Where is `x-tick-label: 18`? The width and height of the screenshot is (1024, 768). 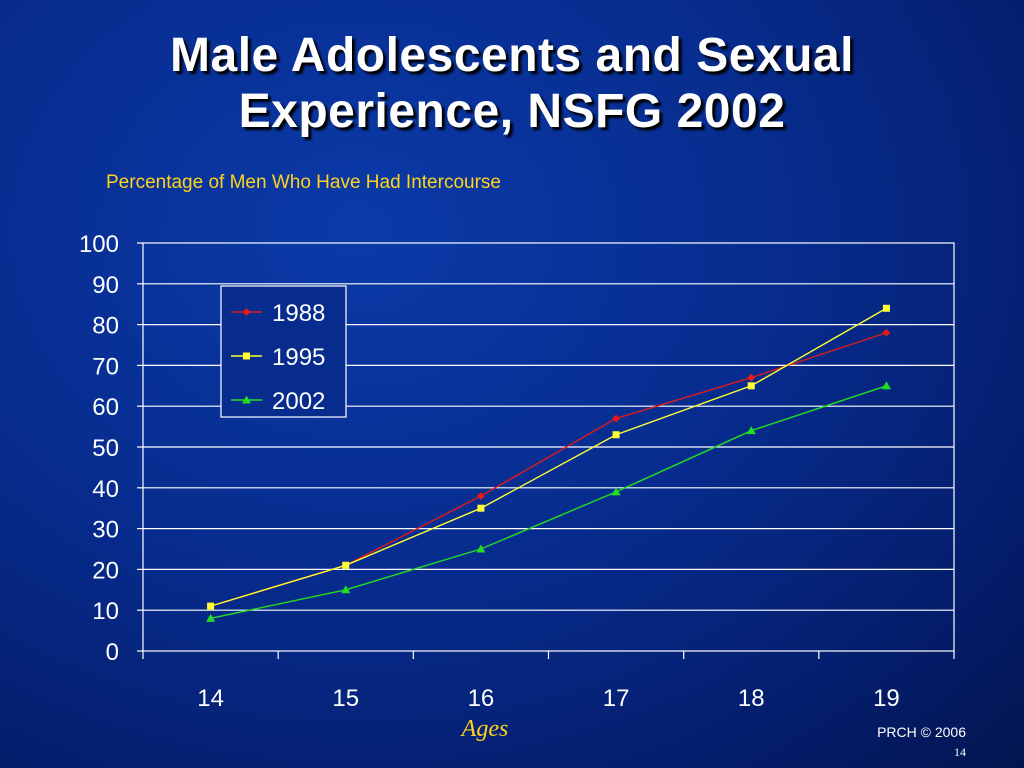
x-tick-label: 18 is located at coordinates (751, 698).